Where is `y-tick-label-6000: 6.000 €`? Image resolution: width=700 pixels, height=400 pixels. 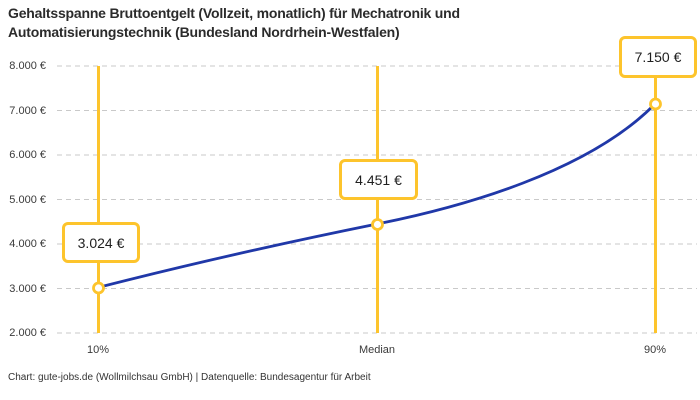 y-tick-label-6000: 6.000 € is located at coordinates (27, 155).